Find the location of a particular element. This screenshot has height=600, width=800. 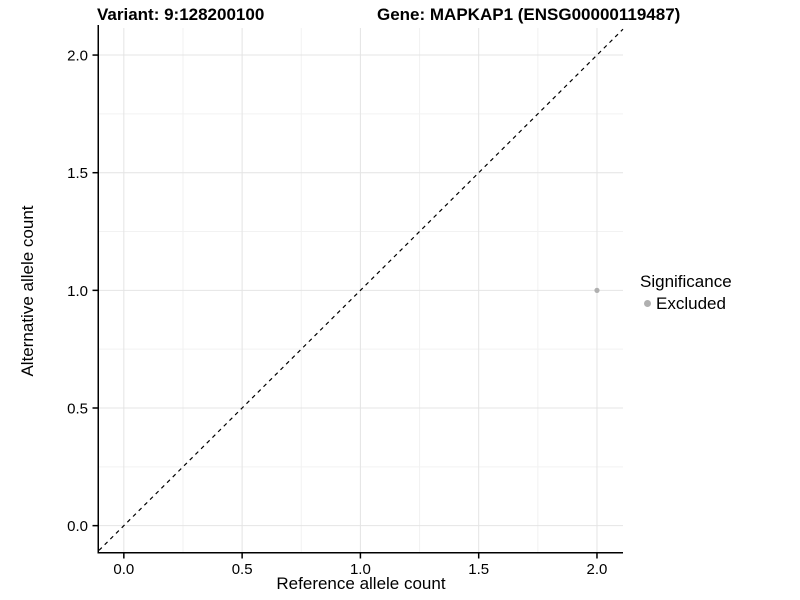

y-axis-title: Alternative allele count is located at coordinates (27, 291).